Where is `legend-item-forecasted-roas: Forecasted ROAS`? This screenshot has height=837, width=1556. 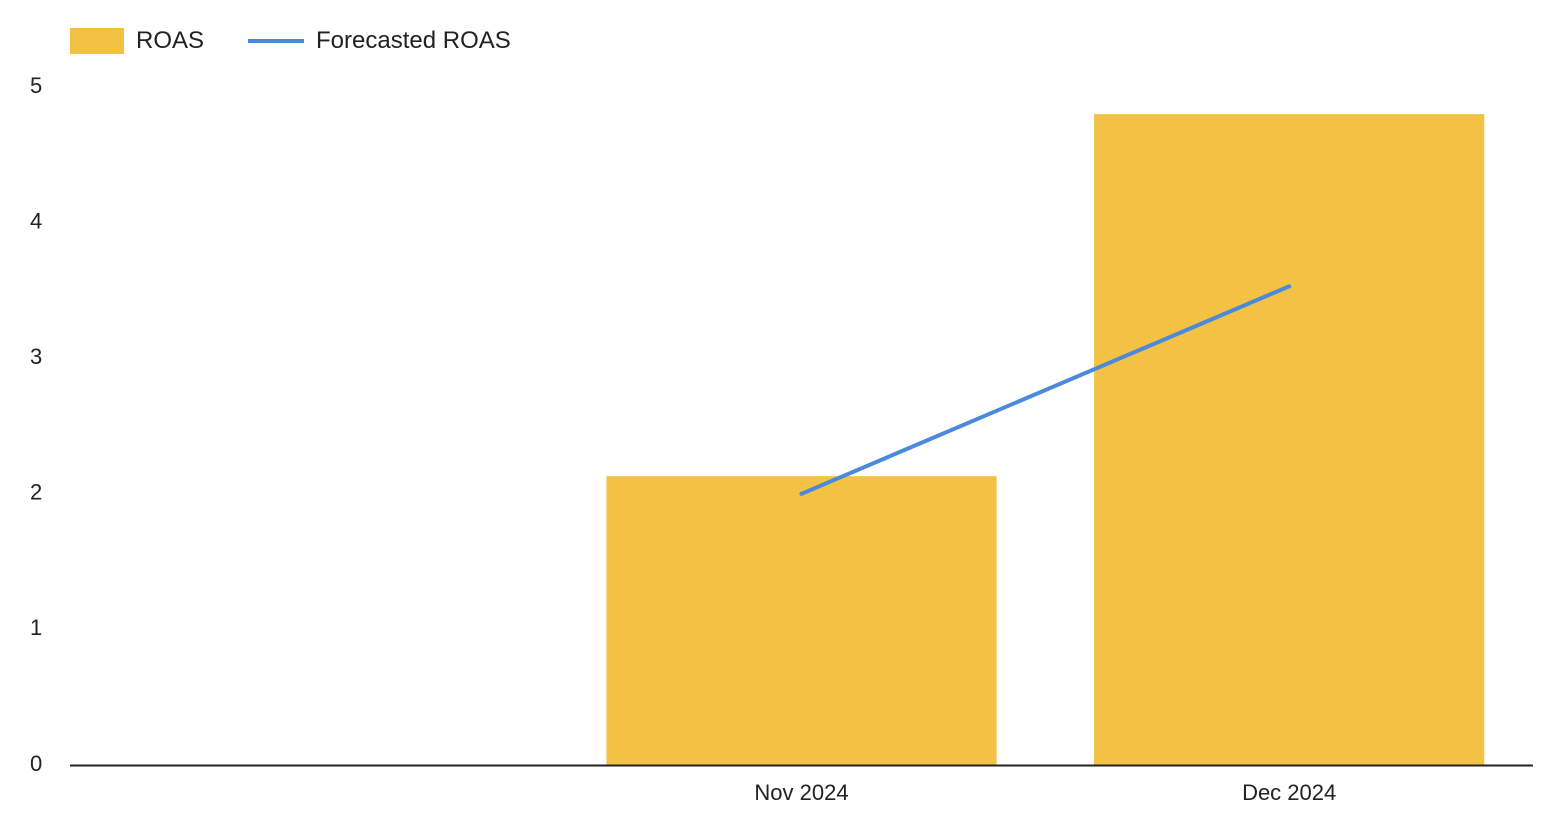 legend-item-forecasted-roas: Forecasted ROAS is located at coordinates (379, 41).